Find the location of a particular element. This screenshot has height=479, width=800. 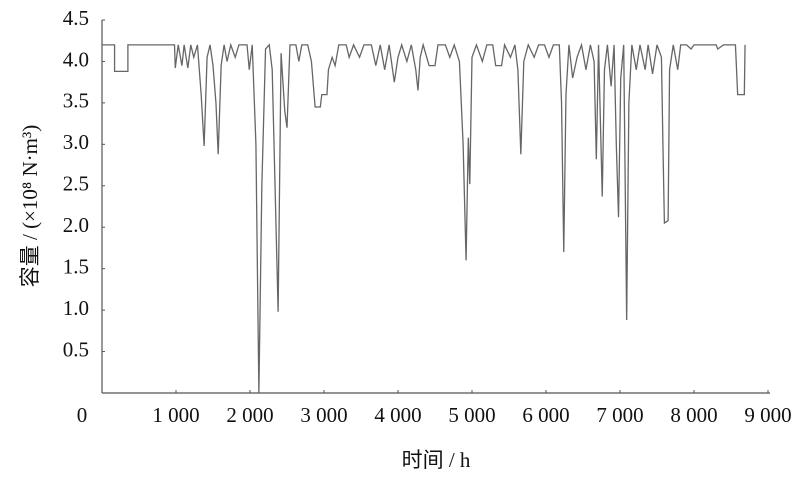

y-tick-label: 3.5 is located at coordinates (76, 101).